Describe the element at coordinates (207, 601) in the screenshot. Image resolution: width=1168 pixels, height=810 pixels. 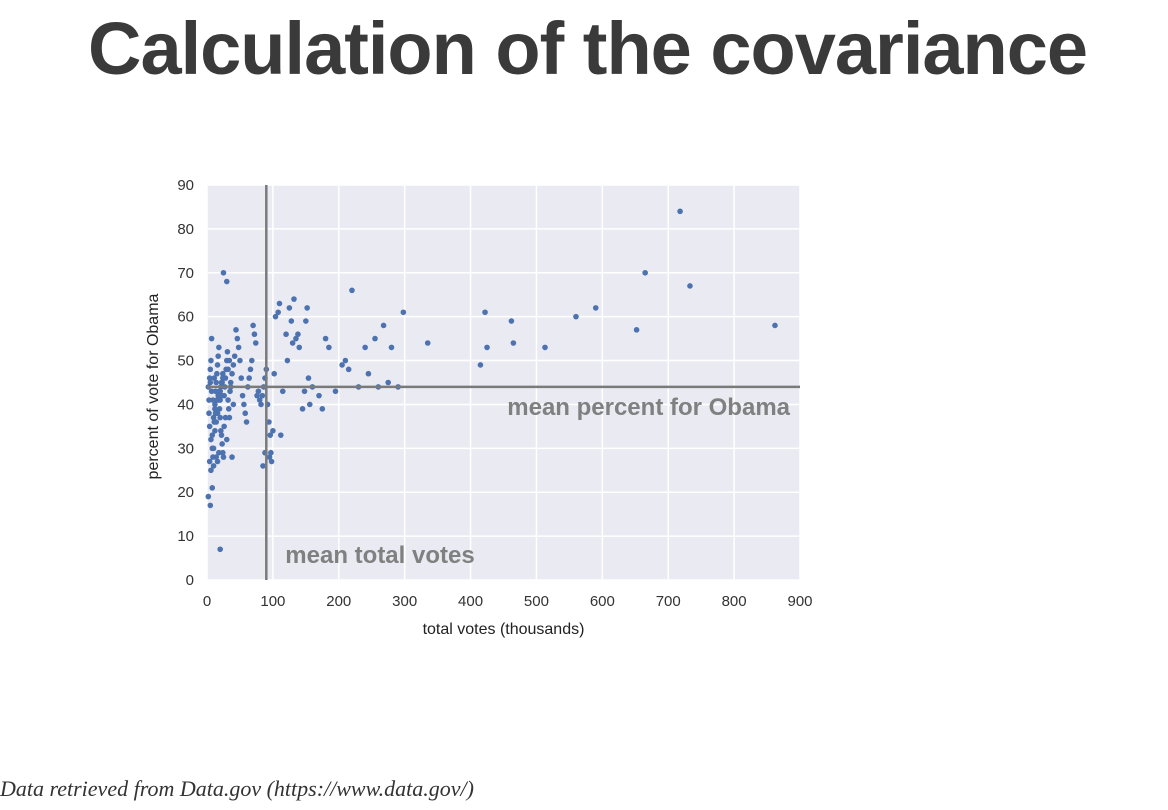
I see `x-tick-label: 0` at that location.